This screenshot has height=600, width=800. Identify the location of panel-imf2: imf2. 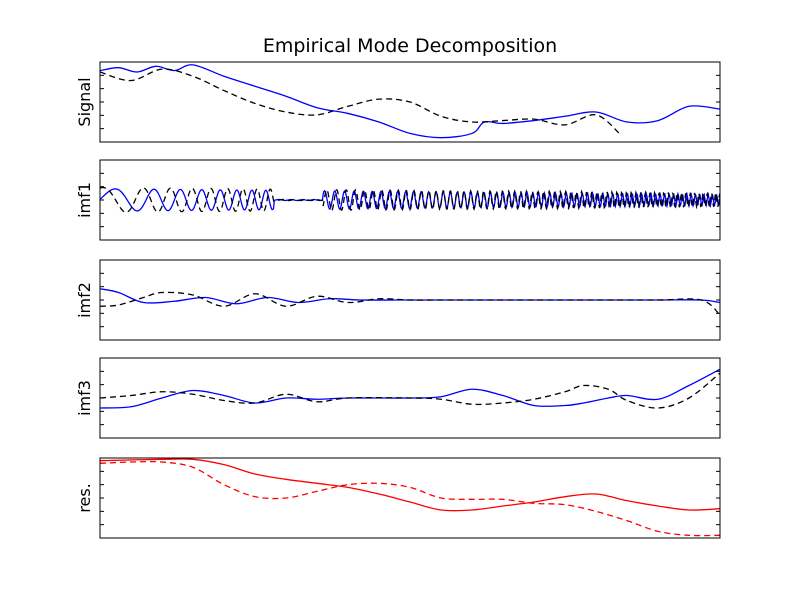
(398, 300).